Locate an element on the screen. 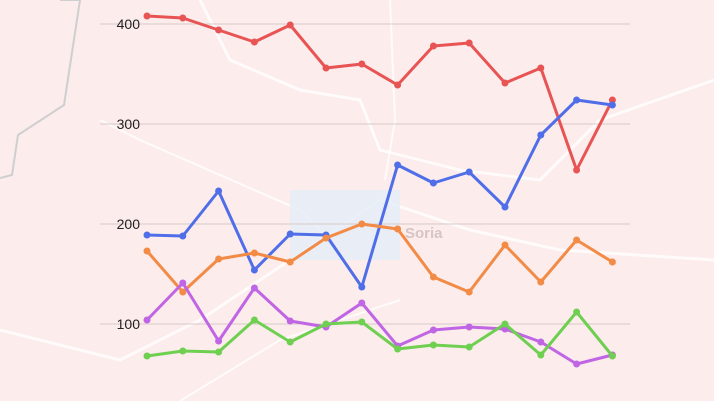  y-tick-label: 300 is located at coordinates (129, 124).